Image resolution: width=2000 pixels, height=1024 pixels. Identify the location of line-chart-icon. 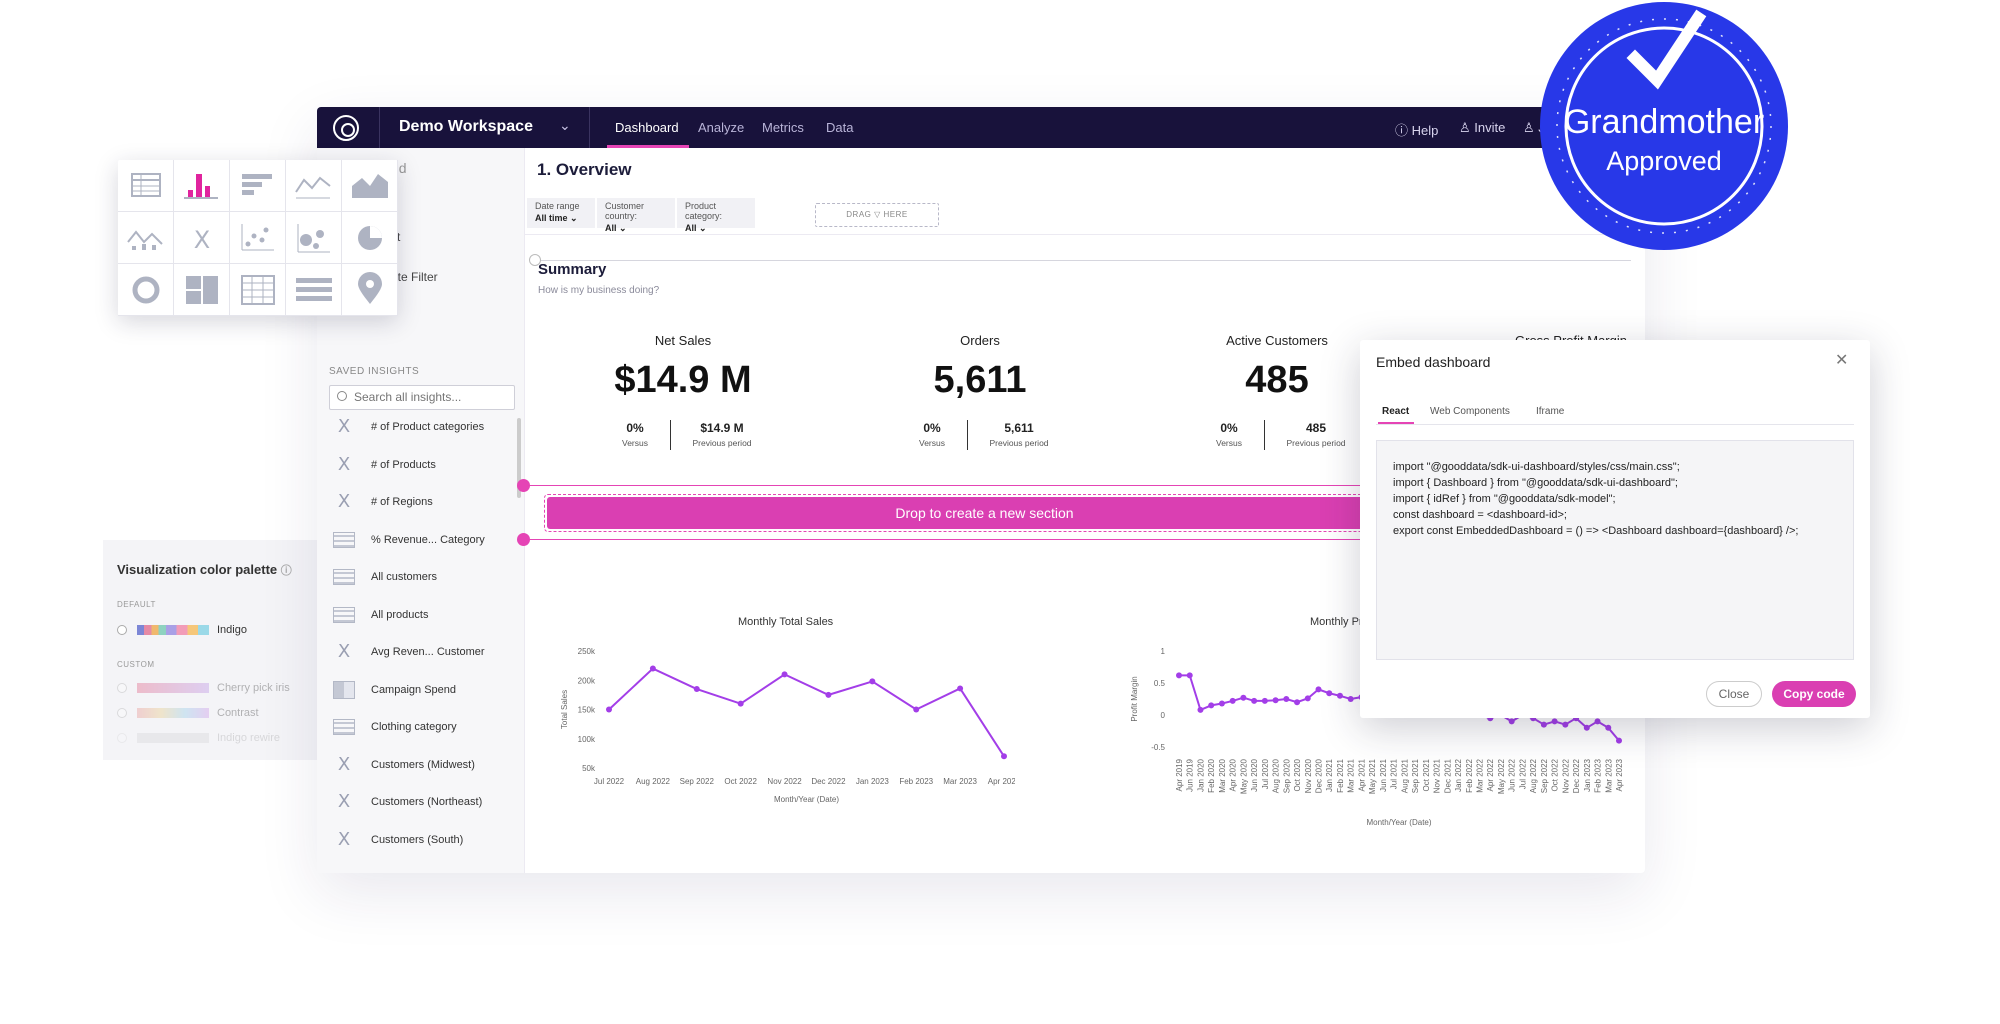
(314, 186).